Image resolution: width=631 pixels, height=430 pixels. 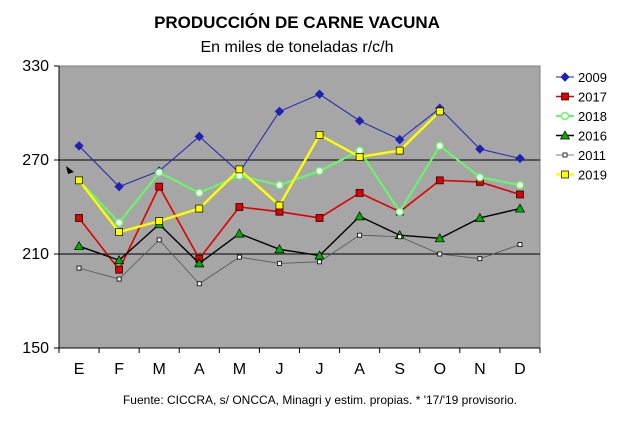 I want to click on x-tick-label: N, so click(x=480, y=369).